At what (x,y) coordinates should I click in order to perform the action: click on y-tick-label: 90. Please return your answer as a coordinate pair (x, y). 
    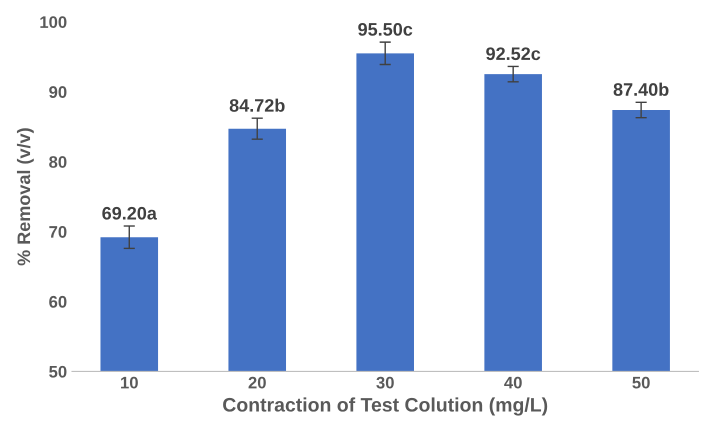
    Looking at the image, I should click on (57, 92).